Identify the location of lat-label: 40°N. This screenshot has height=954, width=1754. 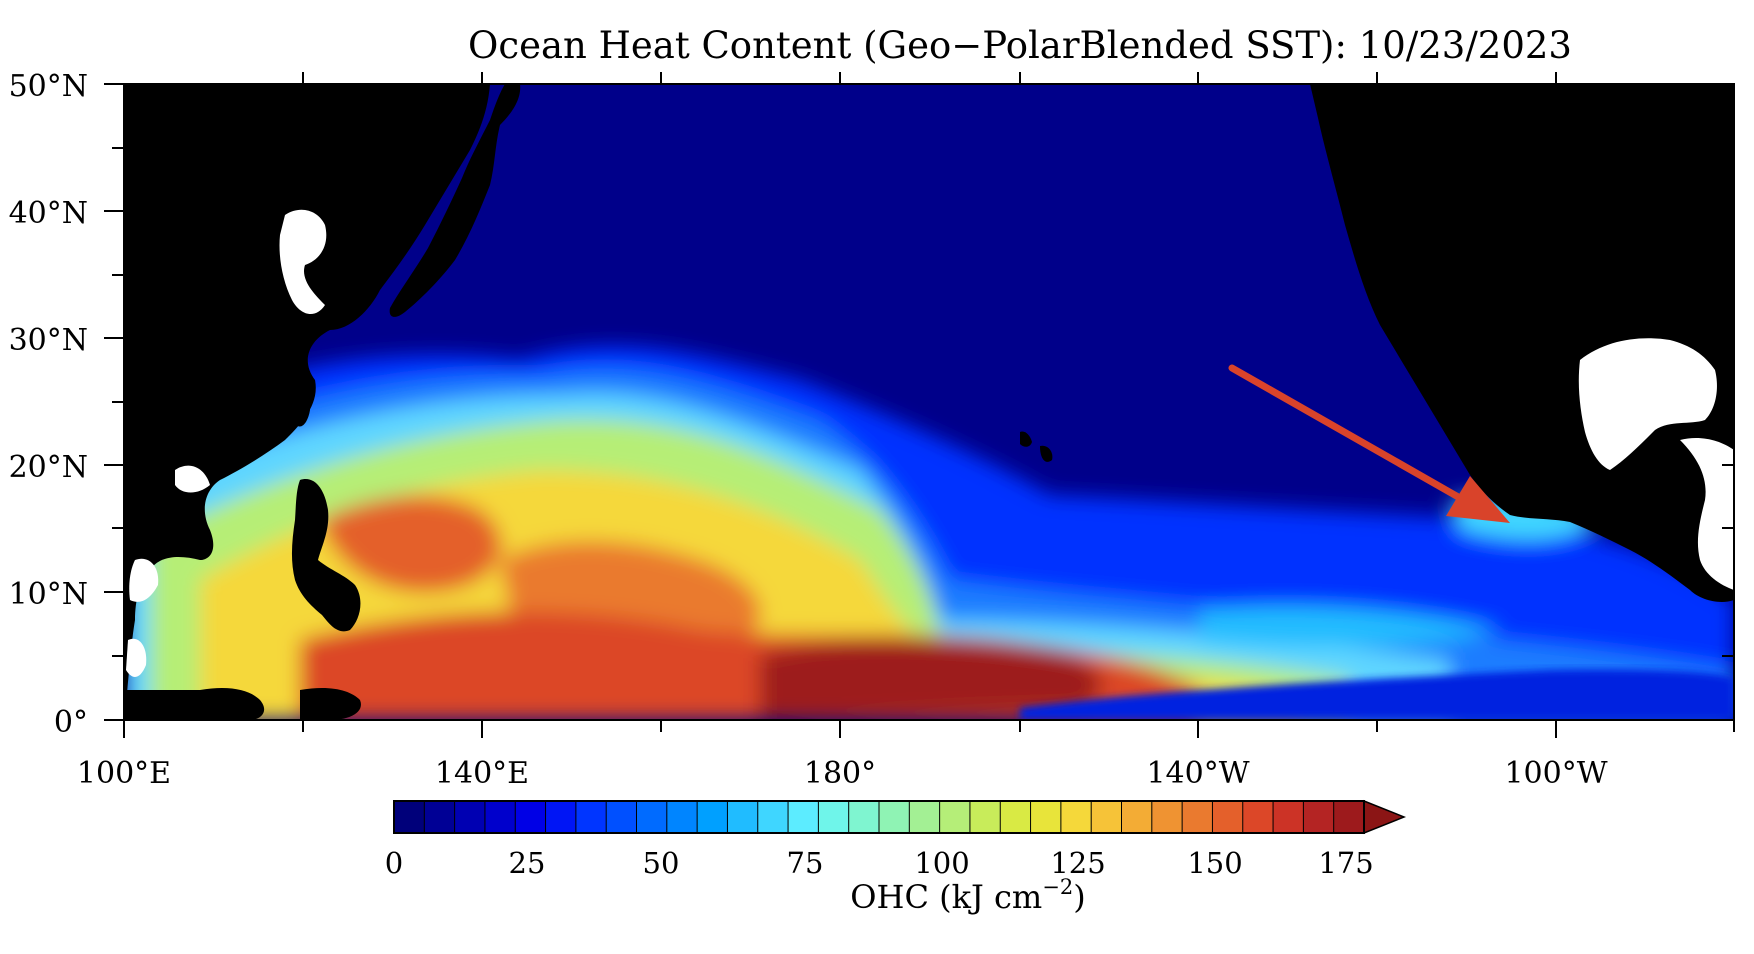
(48, 213).